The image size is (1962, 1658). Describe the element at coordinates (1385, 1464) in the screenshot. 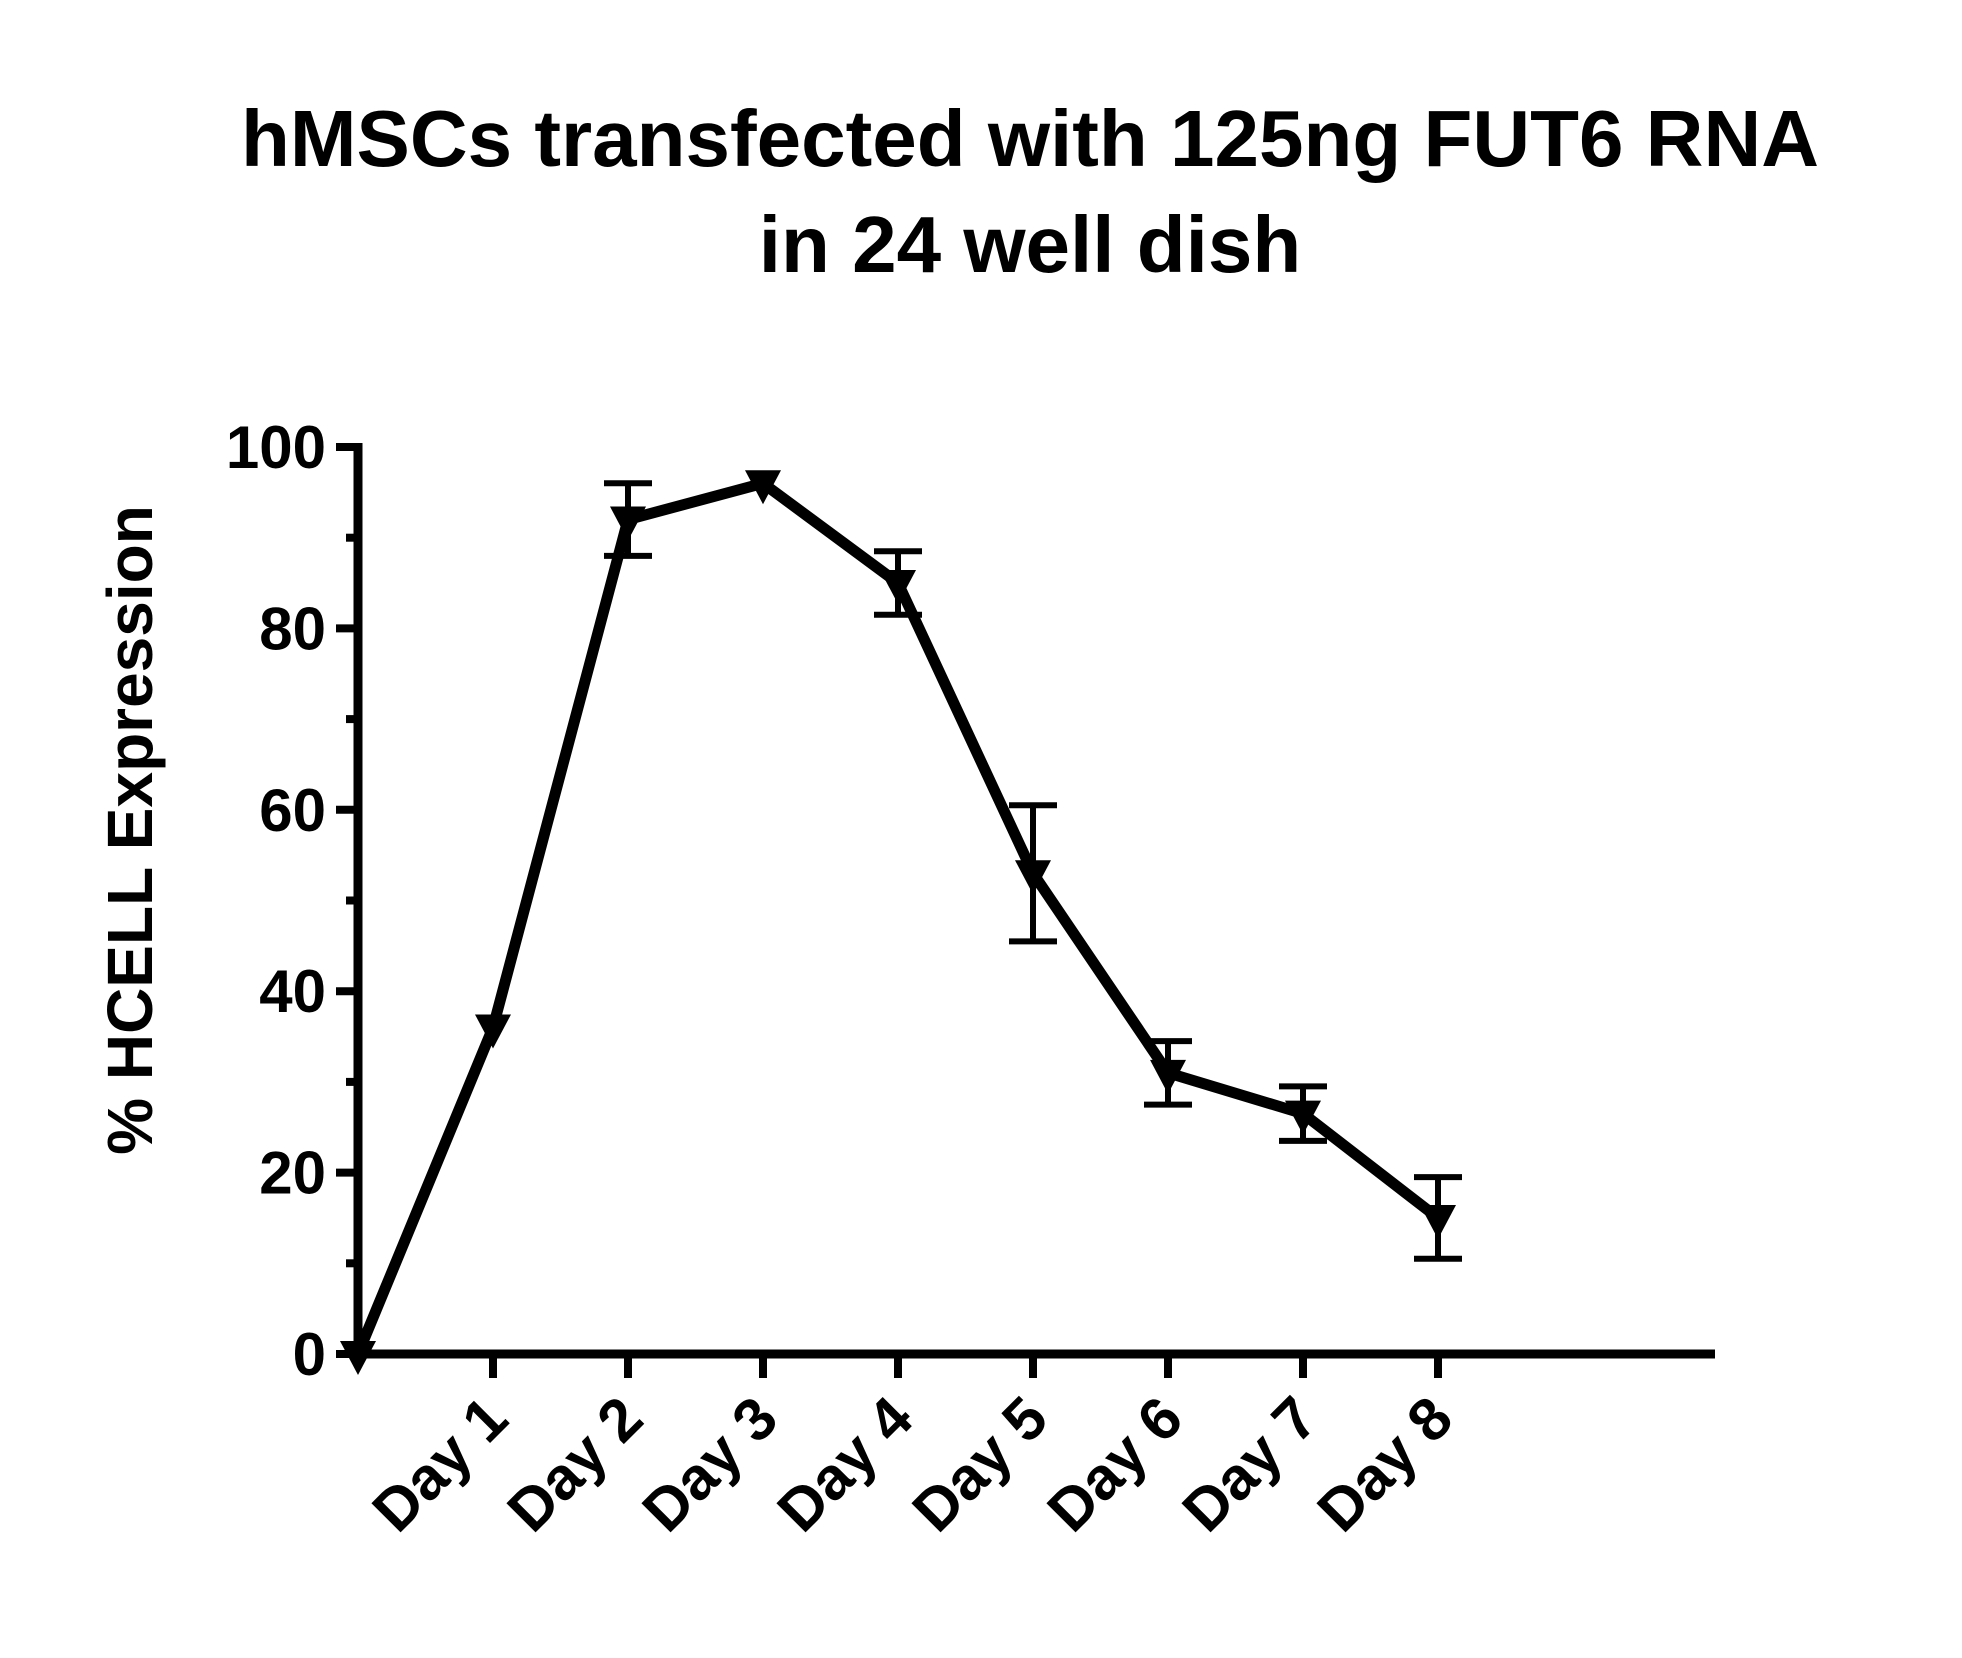

I see `x-tick-label: Day 8` at that location.